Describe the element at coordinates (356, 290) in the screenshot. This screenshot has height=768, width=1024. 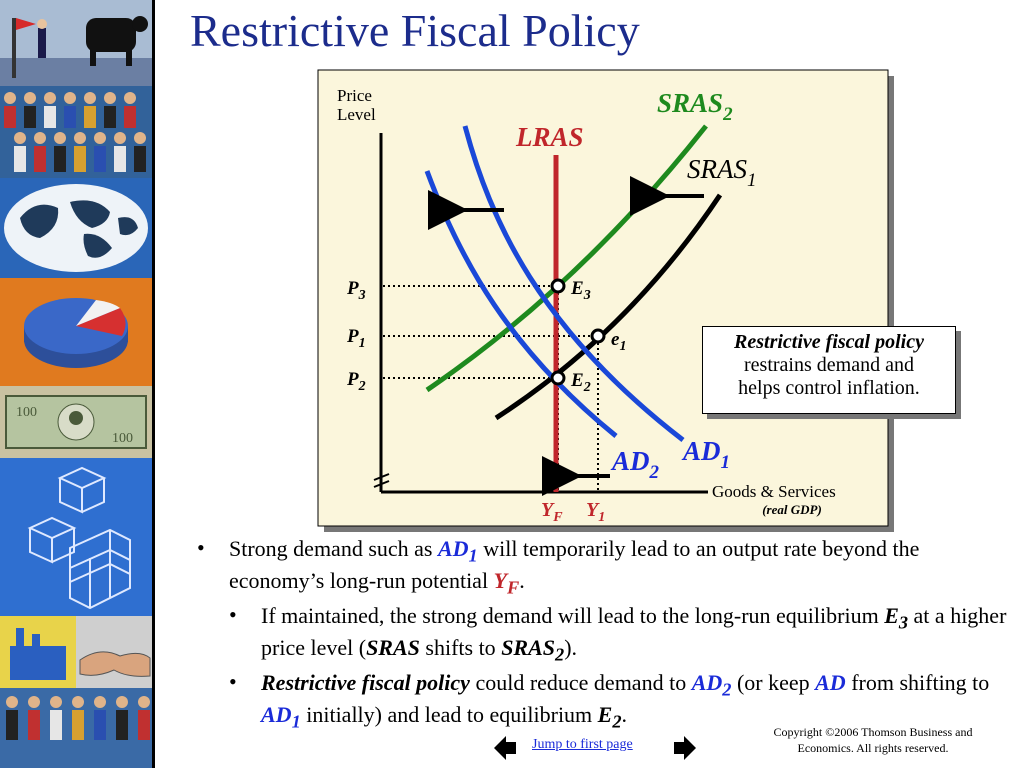
I see `p3-label: P3` at that location.